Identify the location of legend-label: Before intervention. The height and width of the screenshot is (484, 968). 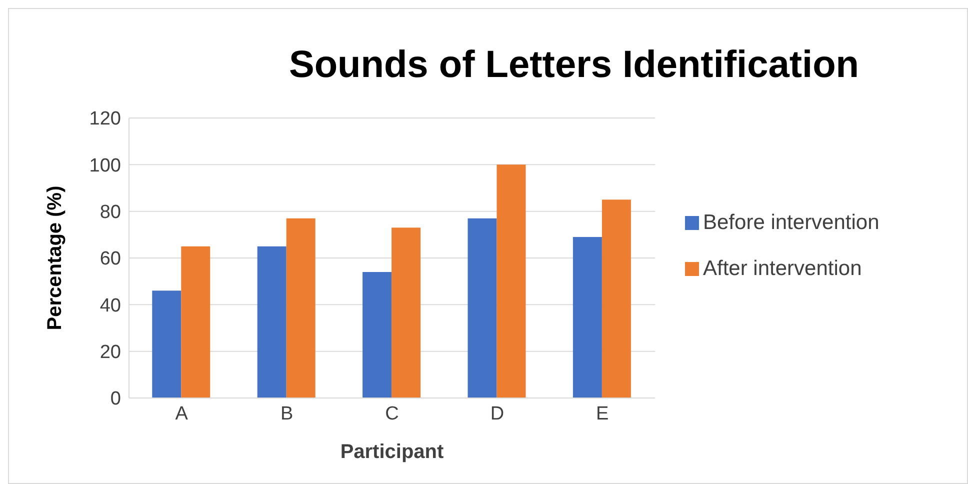
(791, 222).